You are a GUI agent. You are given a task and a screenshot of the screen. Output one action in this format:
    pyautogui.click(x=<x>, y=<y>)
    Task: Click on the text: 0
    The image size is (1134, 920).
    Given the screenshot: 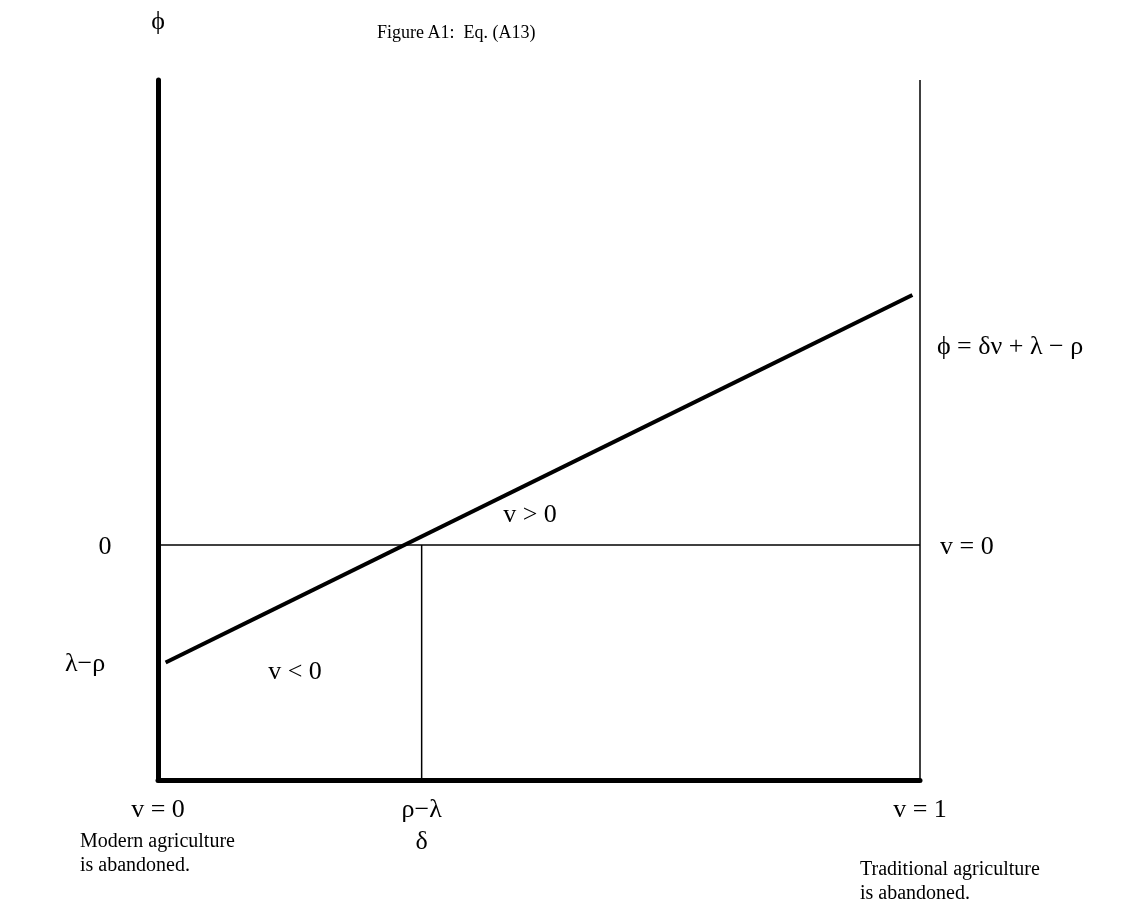 What is the action you would take?
    pyautogui.click(x=105, y=545)
    